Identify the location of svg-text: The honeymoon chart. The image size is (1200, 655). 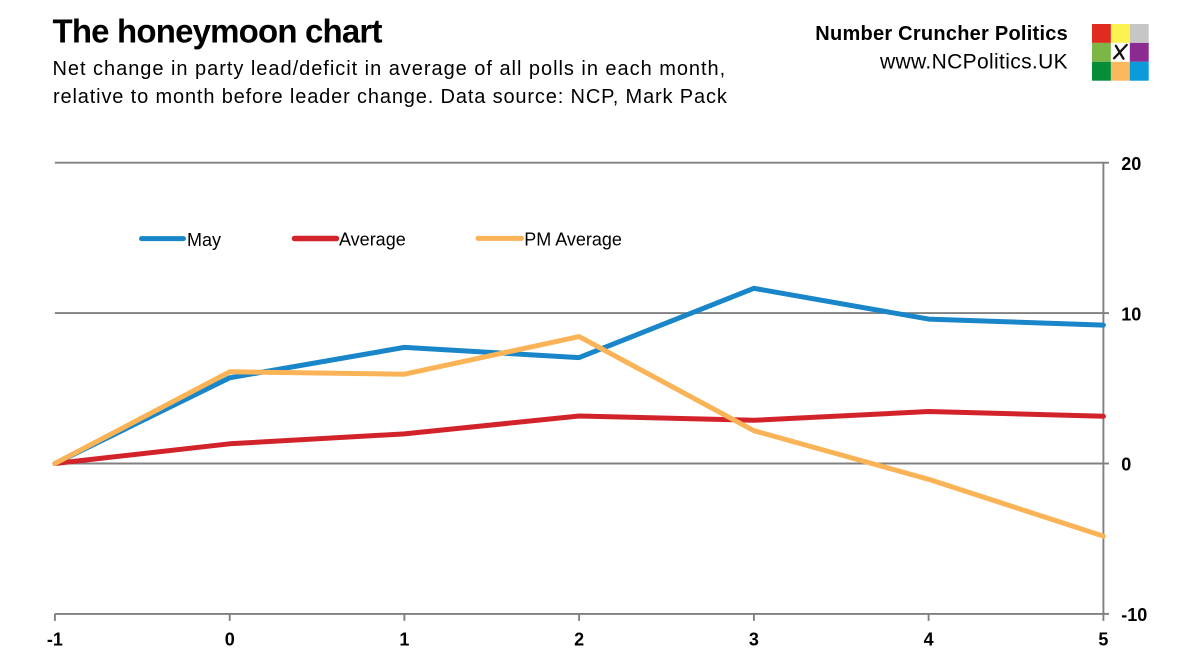
(218, 30).